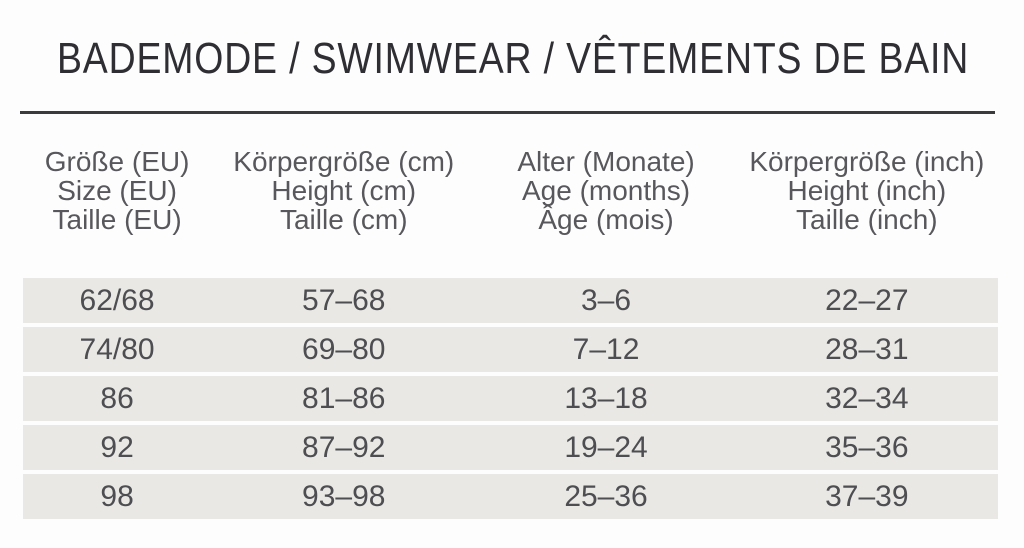 This screenshot has width=1024, height=548. Describe the element at coordinates (606, 398) in the screenshot. I see `table-cell: 13–18` at that location.